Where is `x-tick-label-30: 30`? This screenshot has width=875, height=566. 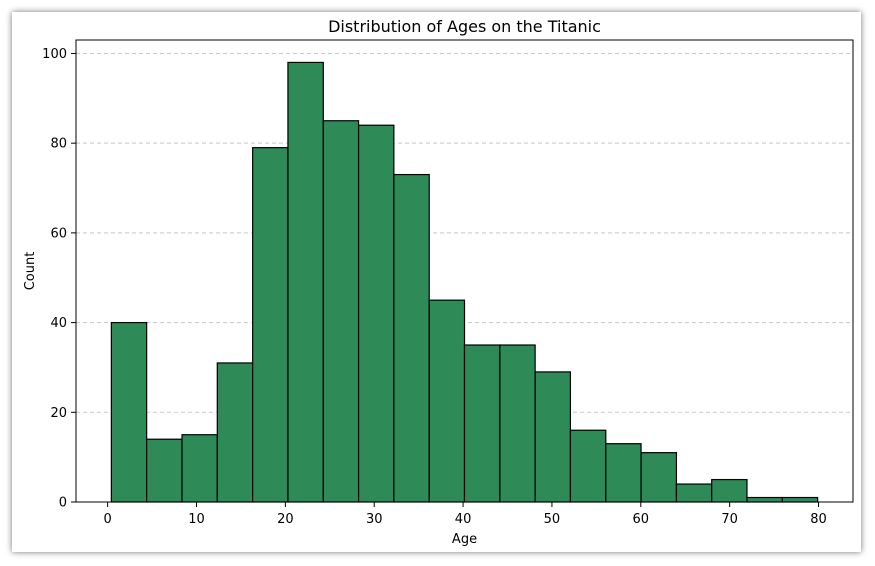 x-tick-label-30: 30 is located at coordinates (374, 519).